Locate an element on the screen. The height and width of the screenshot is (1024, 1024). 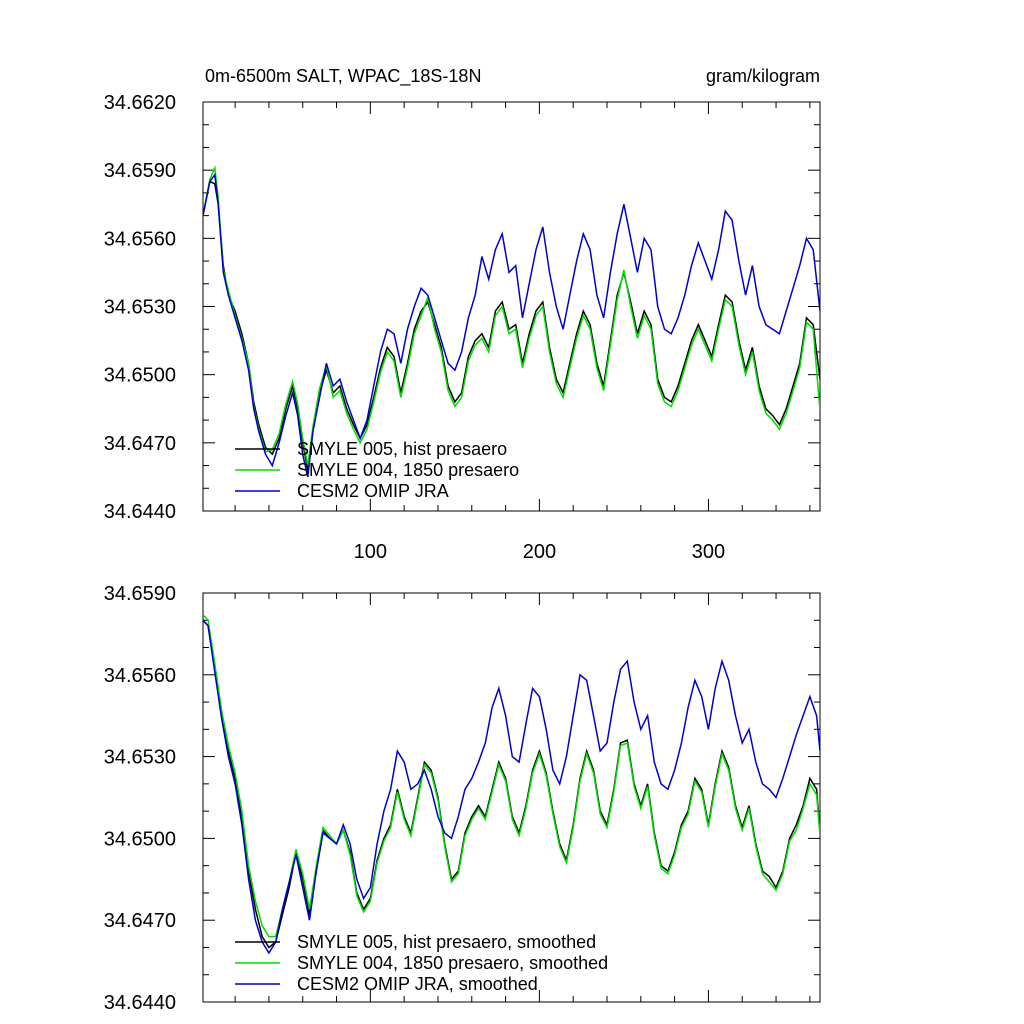
bottom-y-tick-label: 34.6500 is located at coordinates (140, 839).